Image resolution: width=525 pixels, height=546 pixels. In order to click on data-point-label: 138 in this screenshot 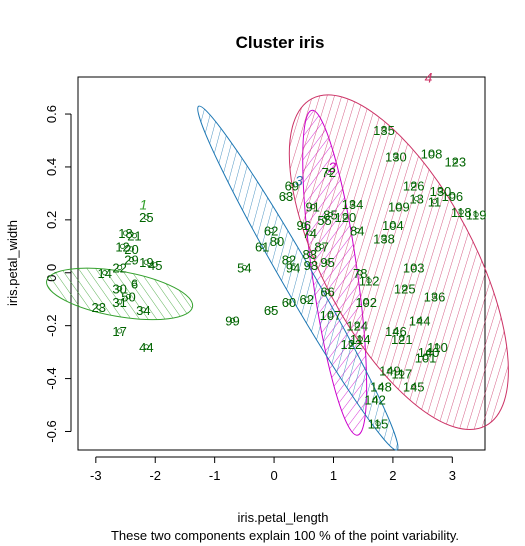, I will do `click(384, 238)`.